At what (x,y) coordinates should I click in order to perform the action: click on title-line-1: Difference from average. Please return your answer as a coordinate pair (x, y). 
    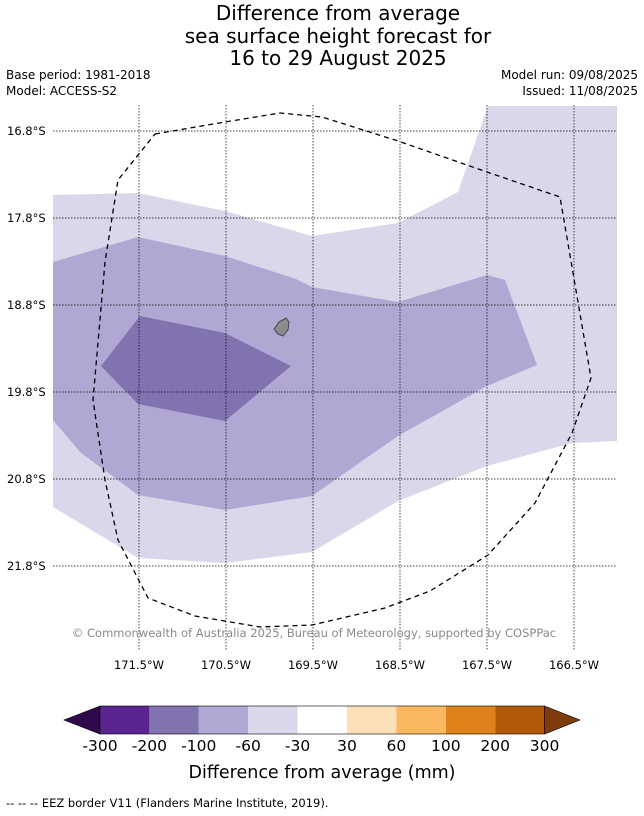
    Looking at the image, I should click on (338, 13).